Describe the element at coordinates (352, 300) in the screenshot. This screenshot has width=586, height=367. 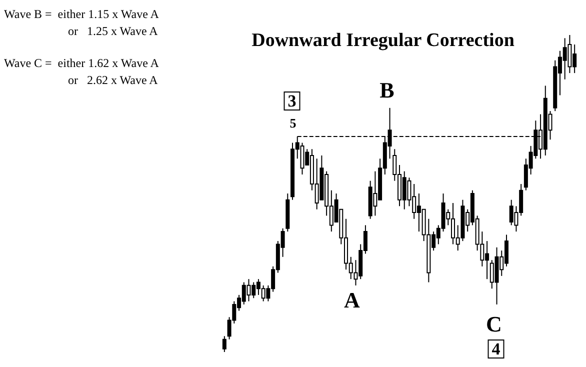
I see `annotation: A` at that location.